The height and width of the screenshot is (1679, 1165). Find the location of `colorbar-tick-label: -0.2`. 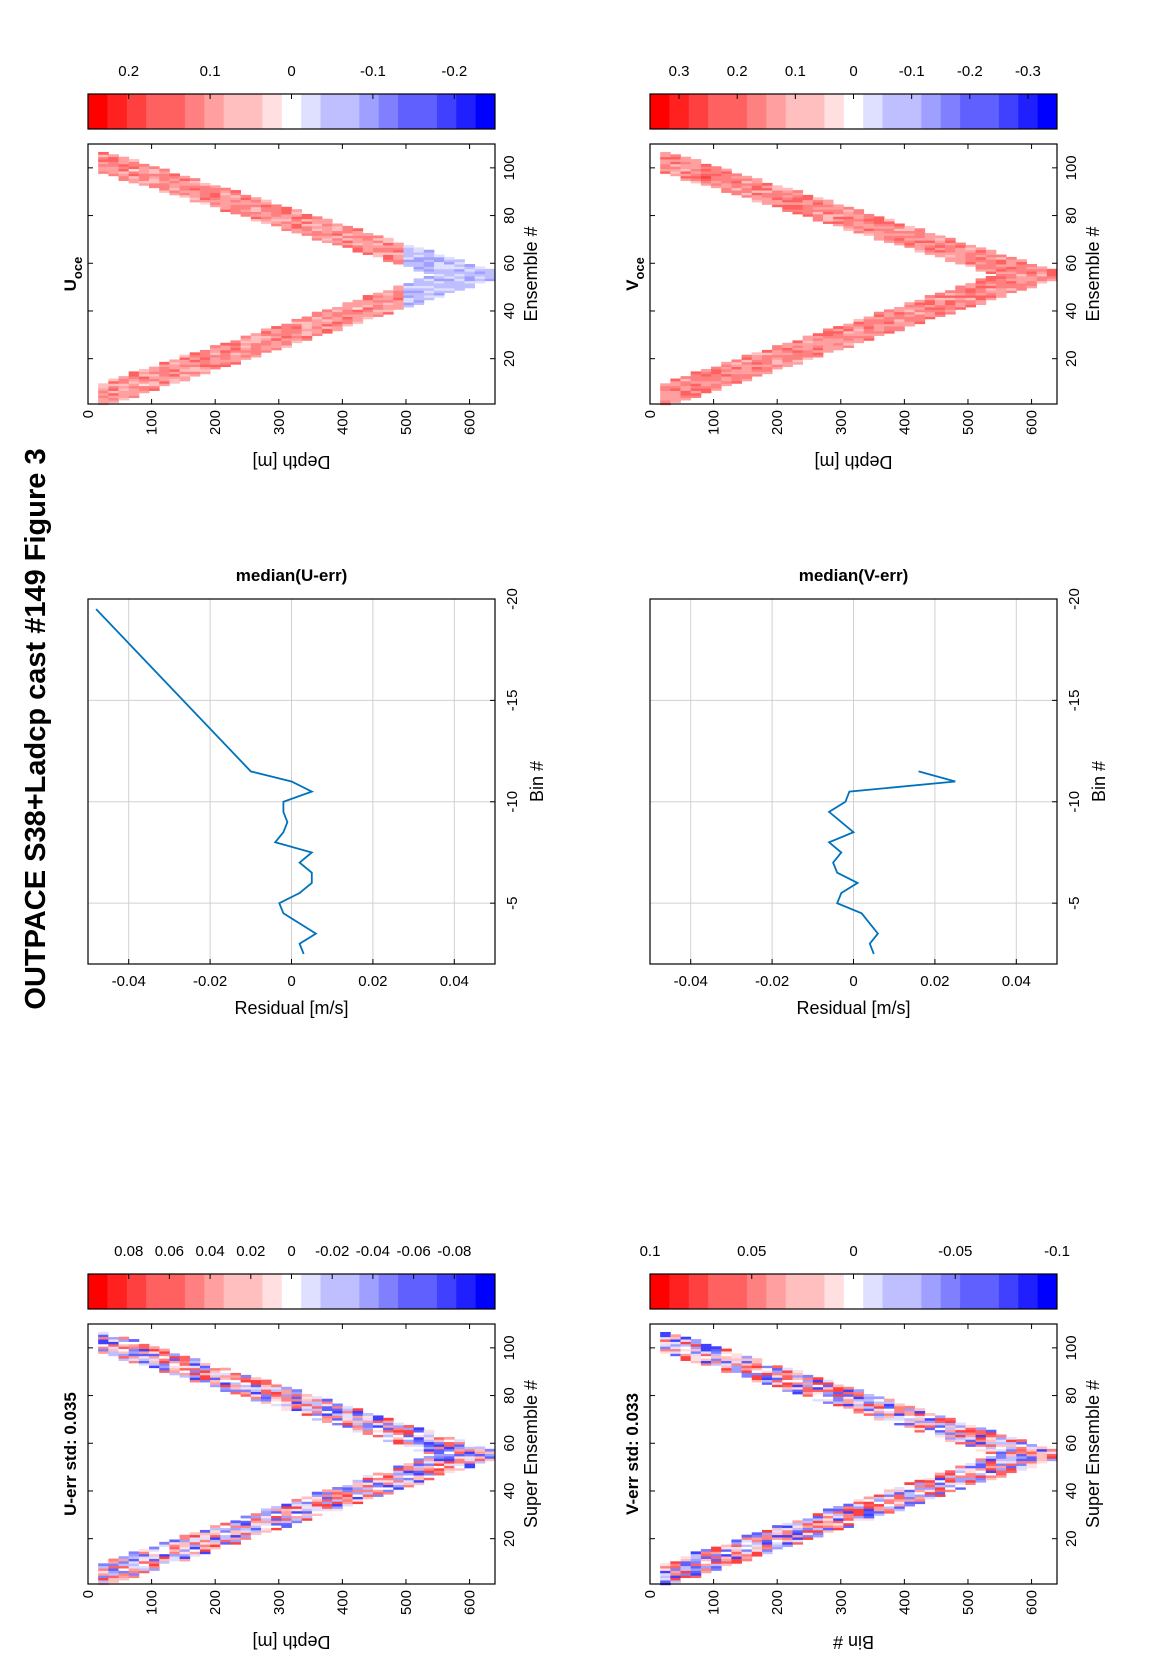

colorbar-tick-label: -0.2 is located at coordinates (454, 71).